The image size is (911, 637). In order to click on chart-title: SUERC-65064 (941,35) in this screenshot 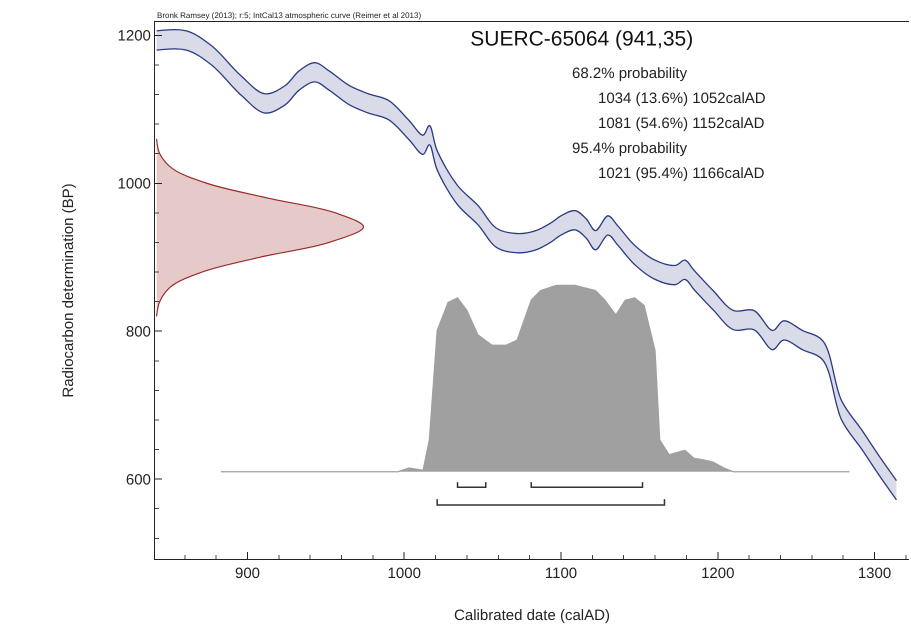, I will do `click(582, 39)`.